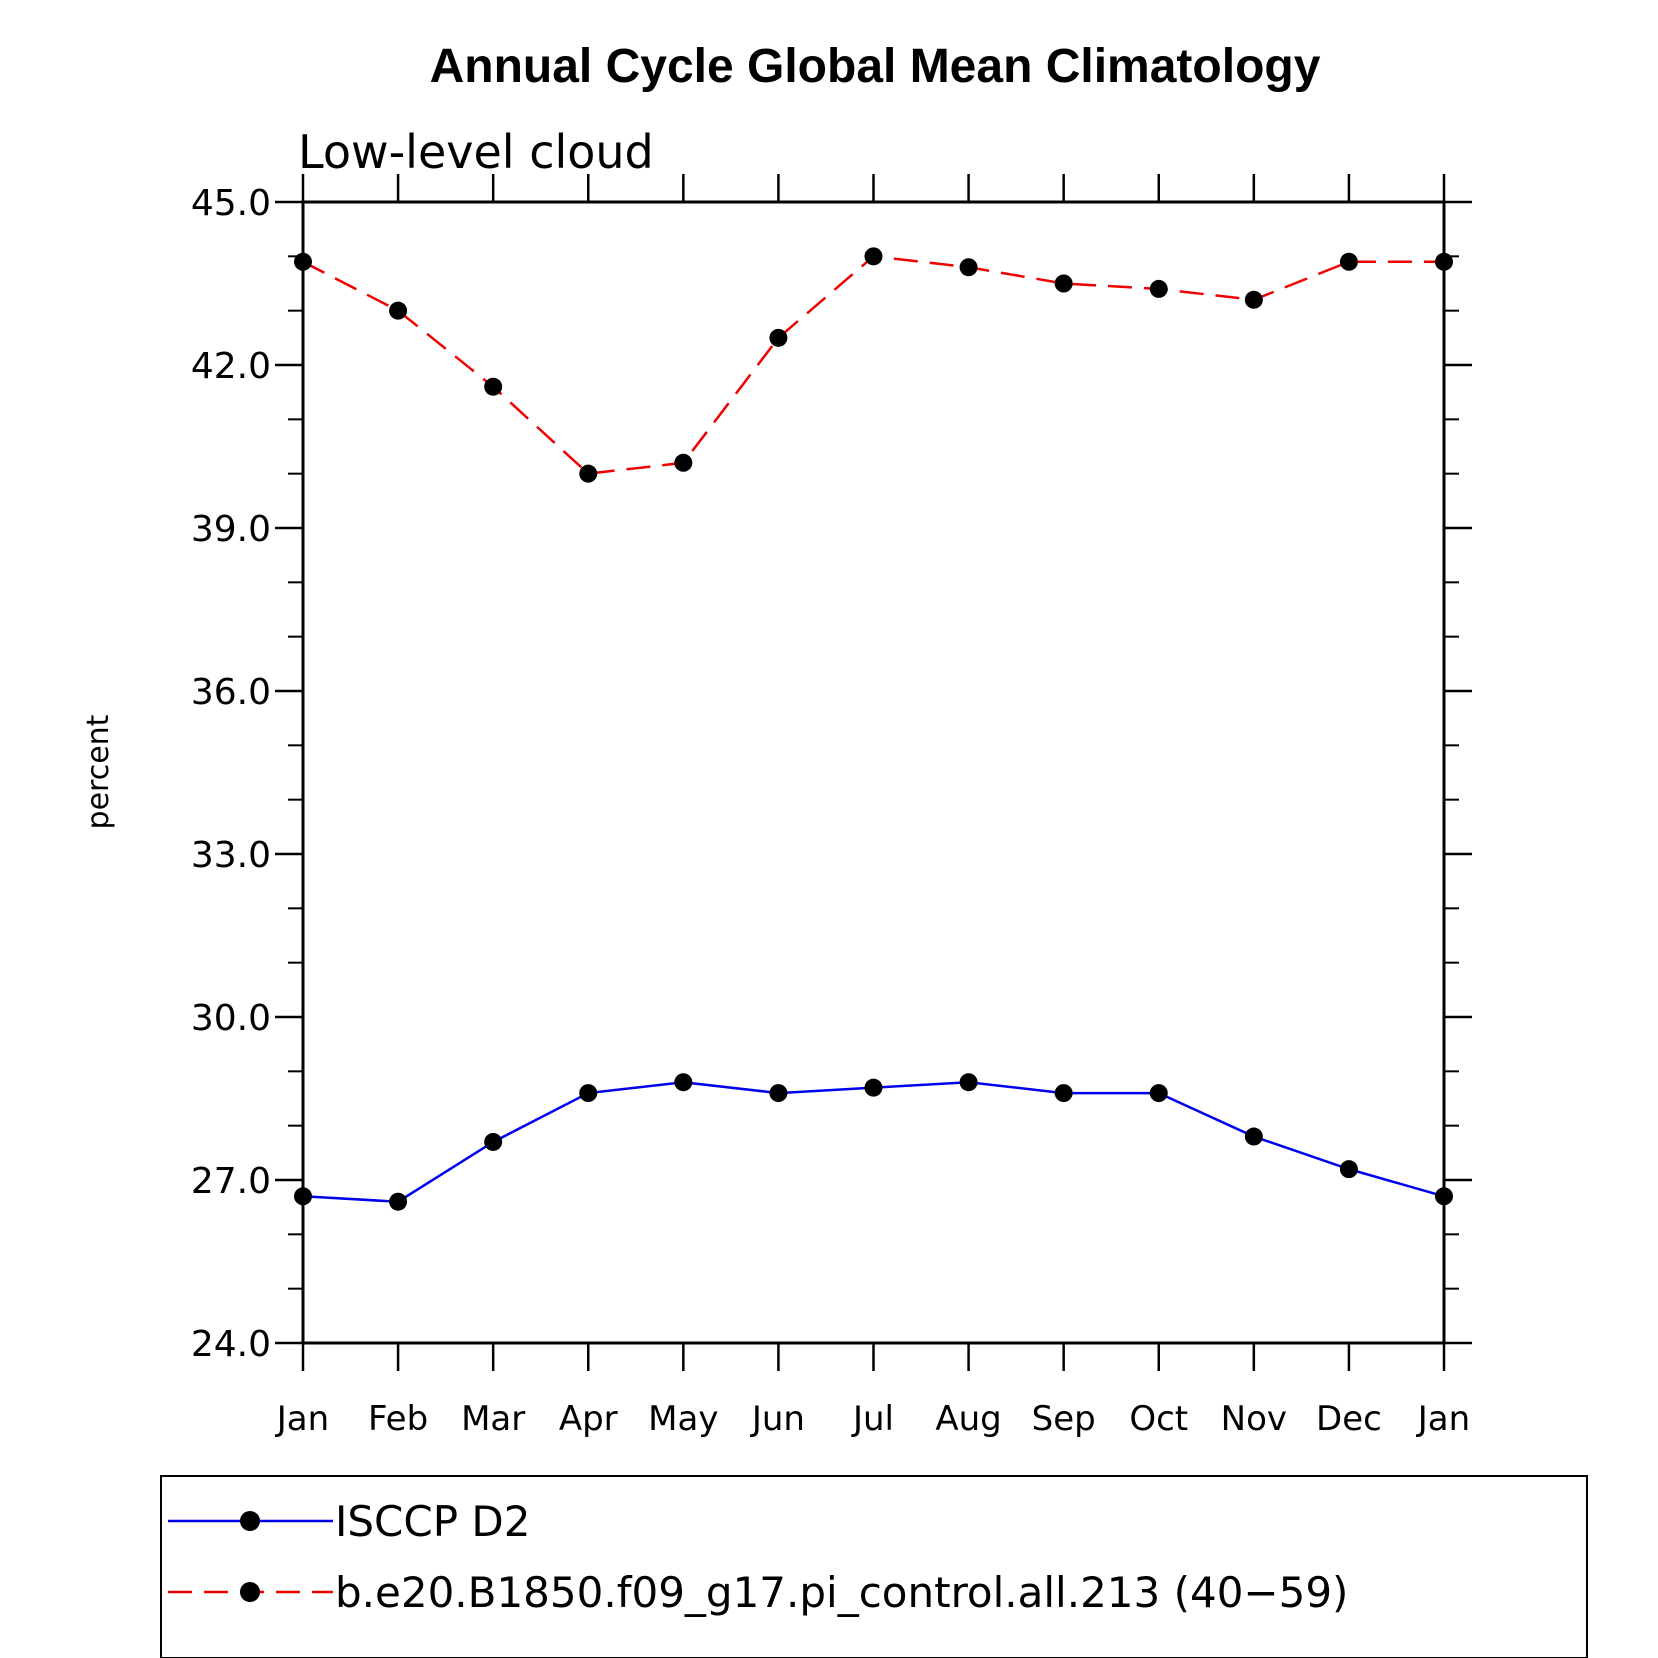 The width and height of the screenshot is (1658, 1658). Describe the element at coordinates (777, 1419) in the screenshot. I see `x-tick-label: Jun` at that location.